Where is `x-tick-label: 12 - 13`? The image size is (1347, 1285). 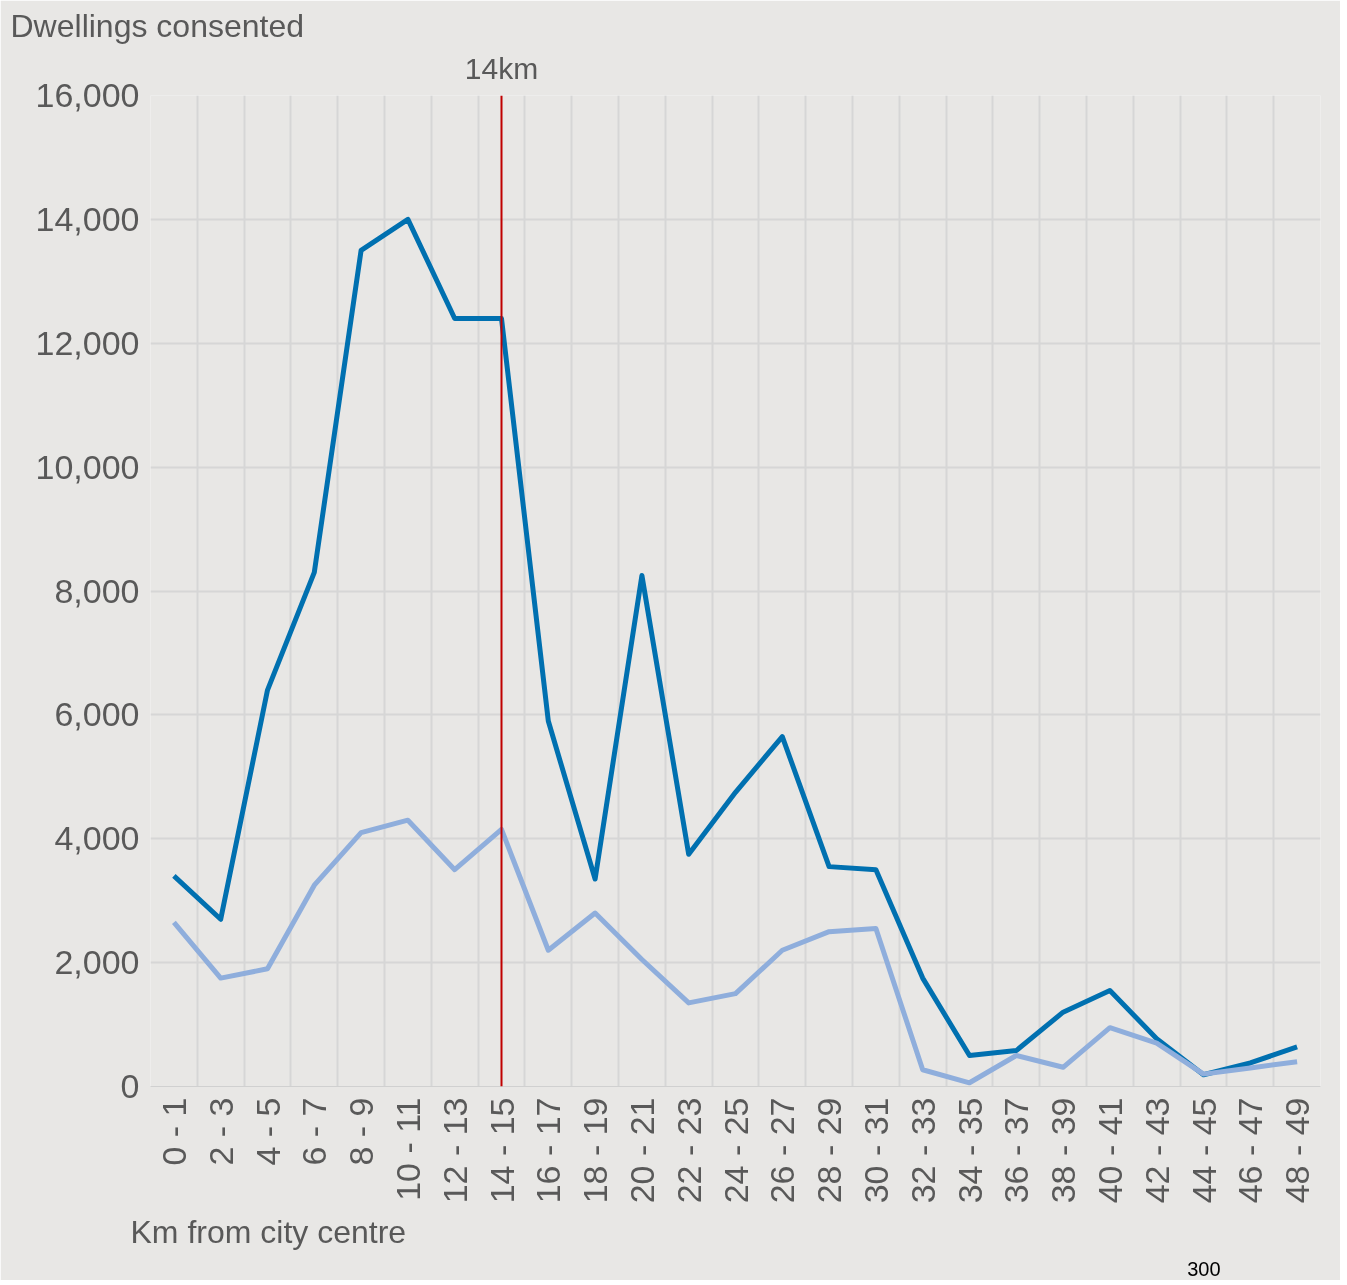 x-tick-label: 12 - 13 is located at coordinates (454, 1150).